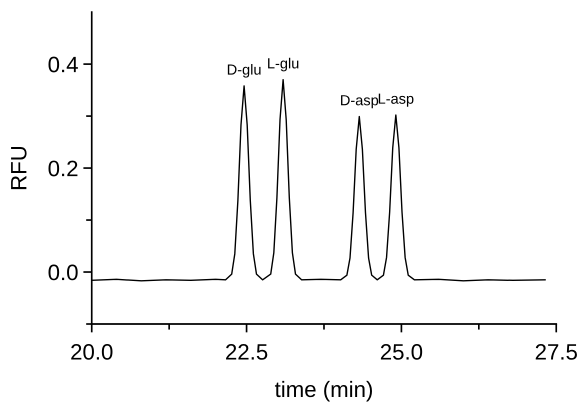  I want to click on x-tick-label: 27.5, so click(556, 352).